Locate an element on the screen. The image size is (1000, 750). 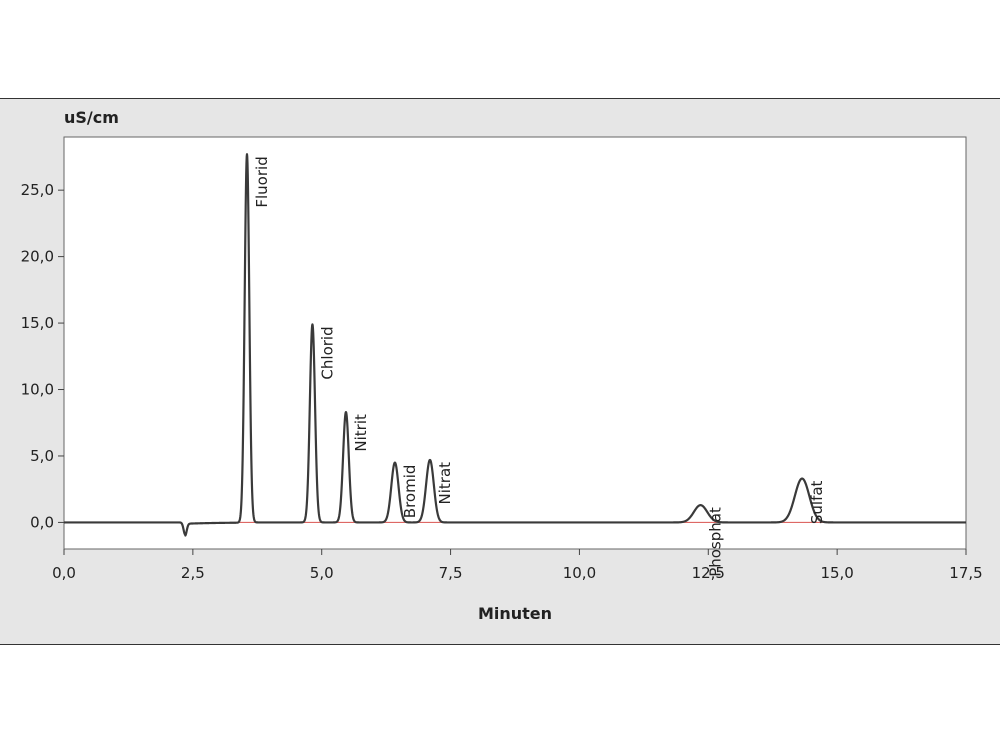
y-tick-label: 25,0 is located at coordinates (37, 190).